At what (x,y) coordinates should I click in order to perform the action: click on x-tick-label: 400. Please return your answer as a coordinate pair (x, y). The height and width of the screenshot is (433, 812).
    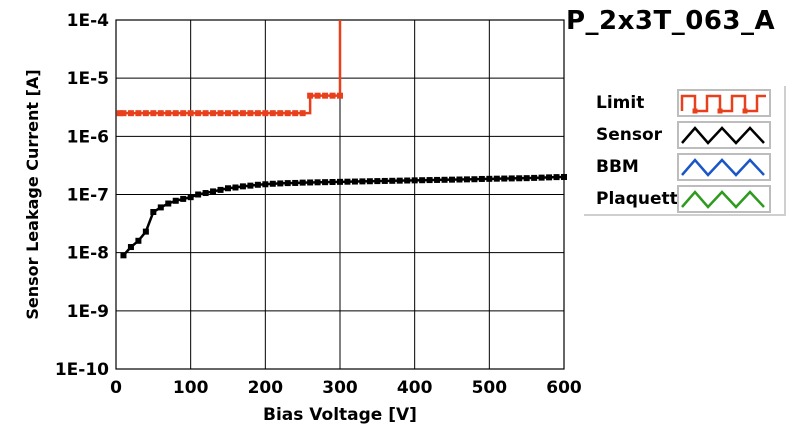
    Looking at the image, I should click on (415, 388).